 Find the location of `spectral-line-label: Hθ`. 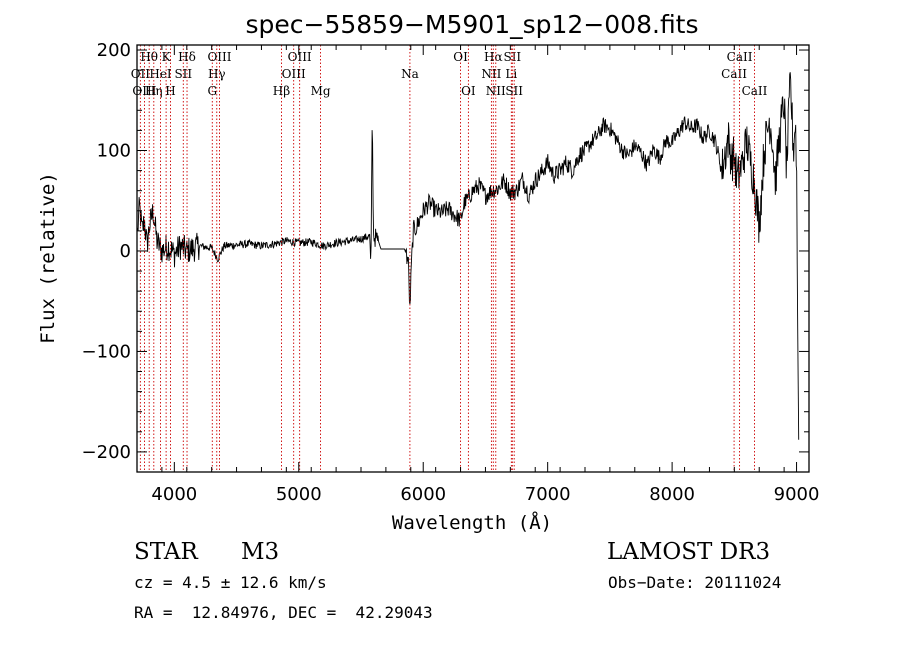

spectral-line-label: Hθ is located at coordinates (149, 57).